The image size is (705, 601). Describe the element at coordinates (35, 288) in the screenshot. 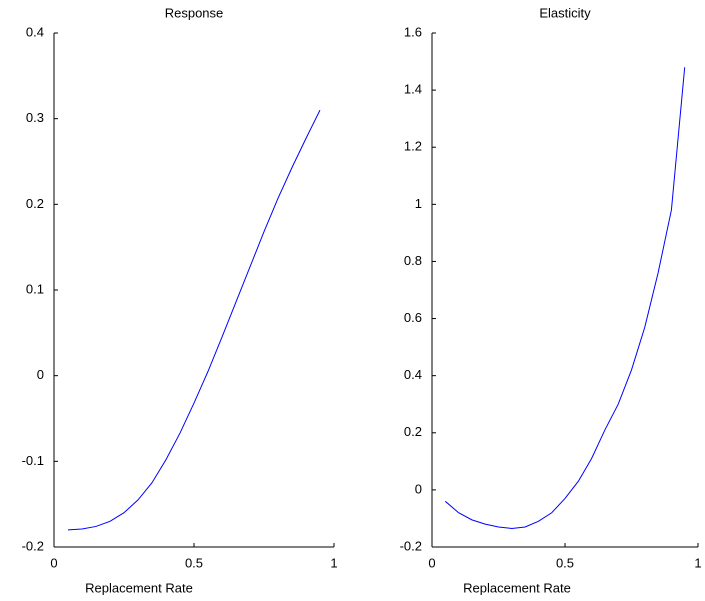

I see `y-tick-label: 0.1` at that location.